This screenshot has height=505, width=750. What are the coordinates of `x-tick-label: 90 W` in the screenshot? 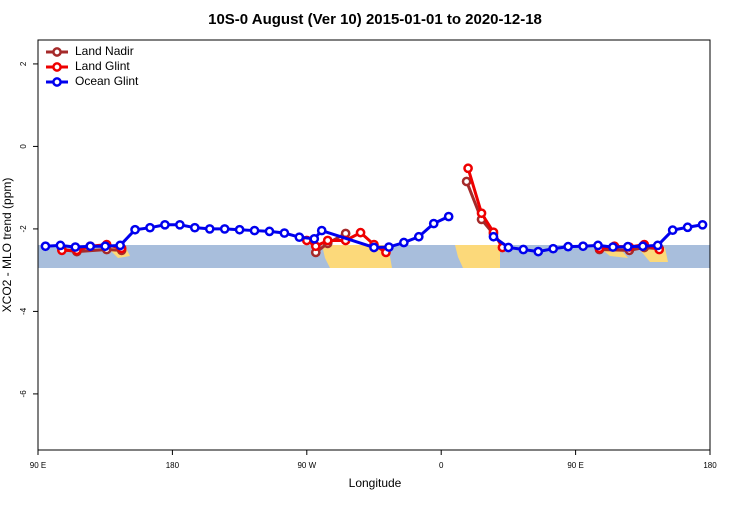 It's located at (306, 465).